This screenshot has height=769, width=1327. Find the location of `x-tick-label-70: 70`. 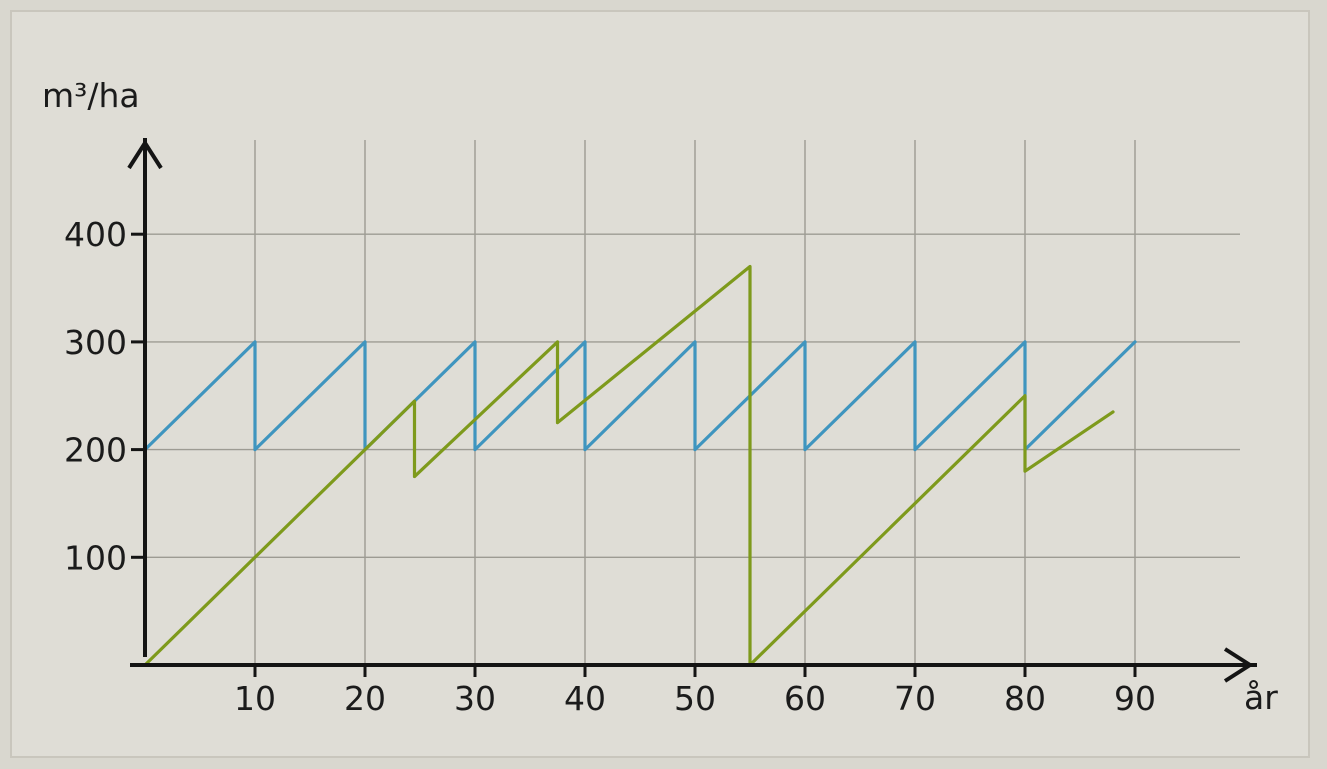

x-tick-label-70: 70 is located at coordinates (915, 698).